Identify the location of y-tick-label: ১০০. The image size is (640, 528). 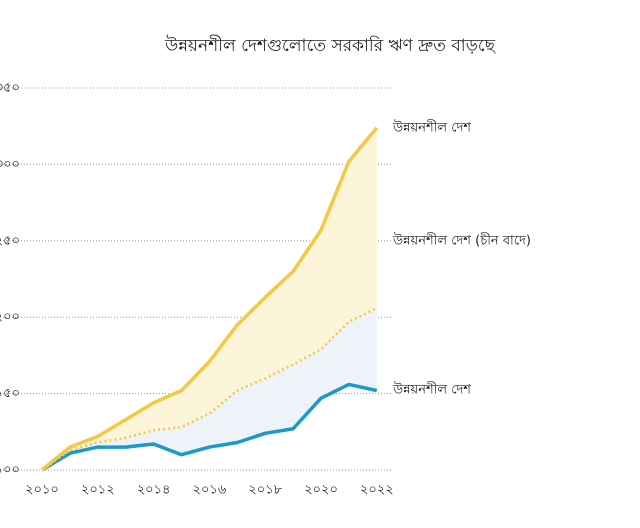
(10, 470).